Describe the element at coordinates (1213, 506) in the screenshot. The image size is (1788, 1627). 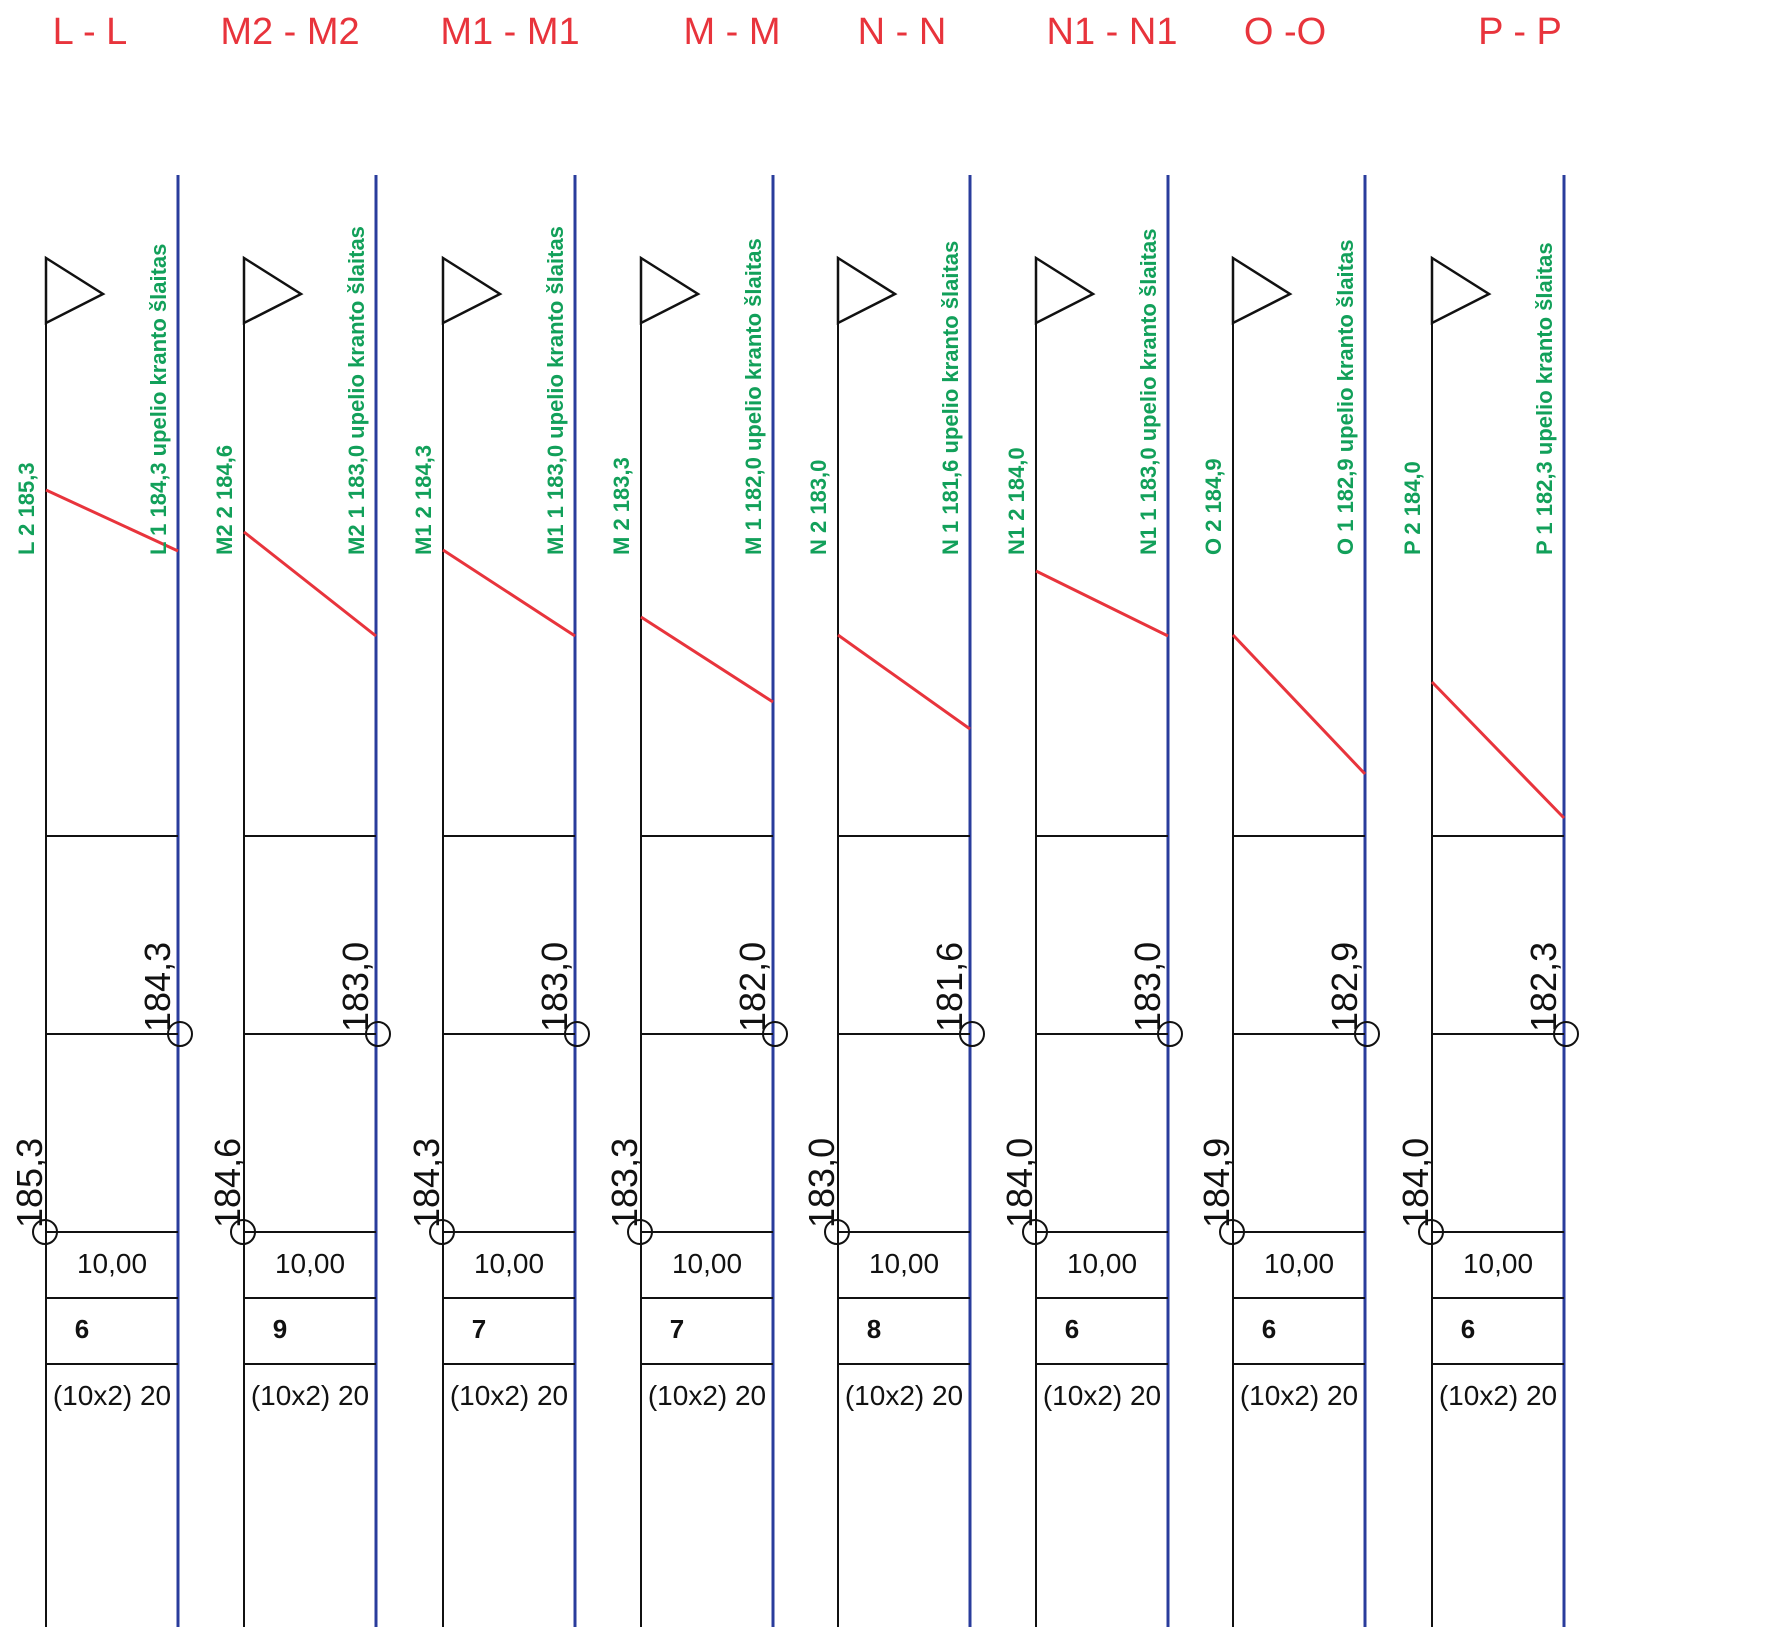
I see `left-point-label: O 2 184,9` at that location.